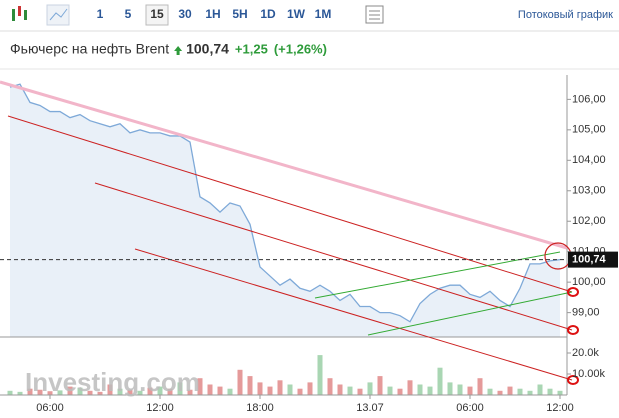 The width and height of the screenshot is (619, 418). What do you see at coordinates (178, 50) in the screenshot?
I see `up-arrow` at bounding box center [178, 50].